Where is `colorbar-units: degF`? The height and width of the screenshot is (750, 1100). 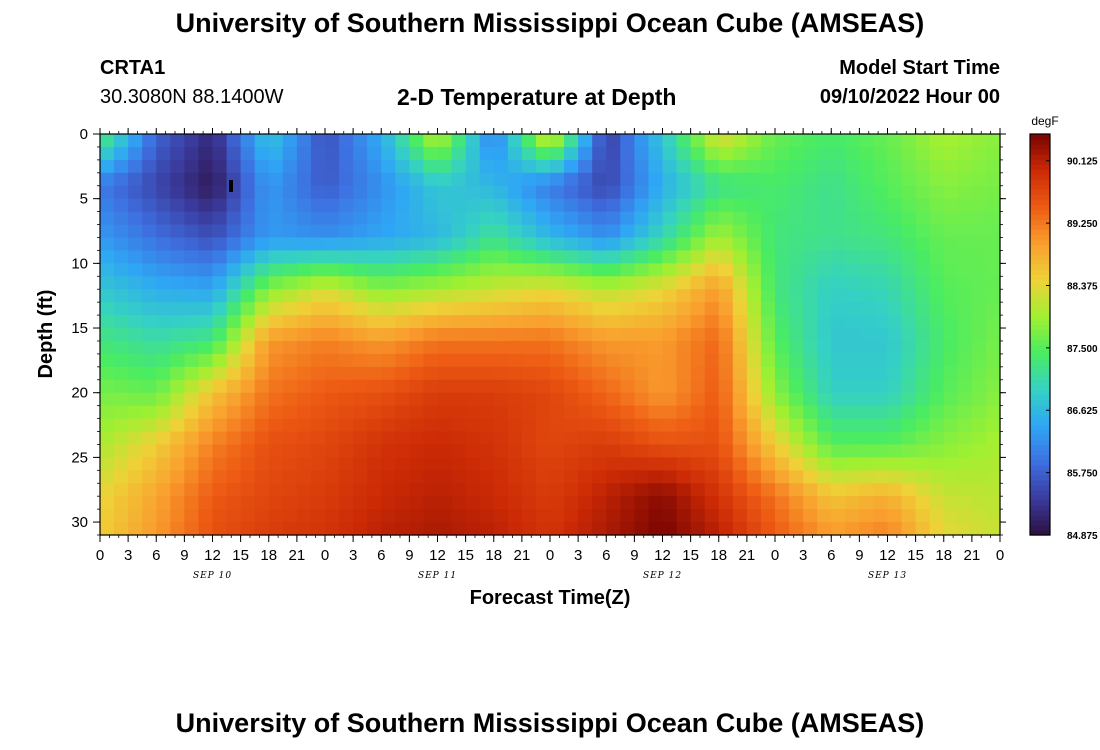 colorbar-units: degF is located at coordinates (1044, 121).